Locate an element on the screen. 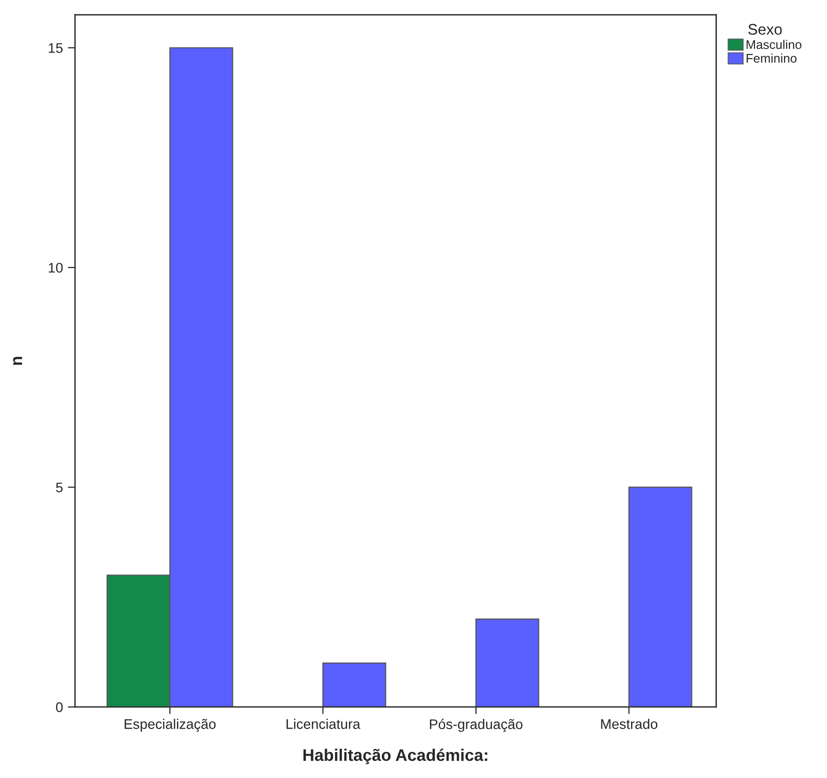 The image size is (827, 778). x-axis-title: Habilitação Académica: is located at coordinates (395, 756).